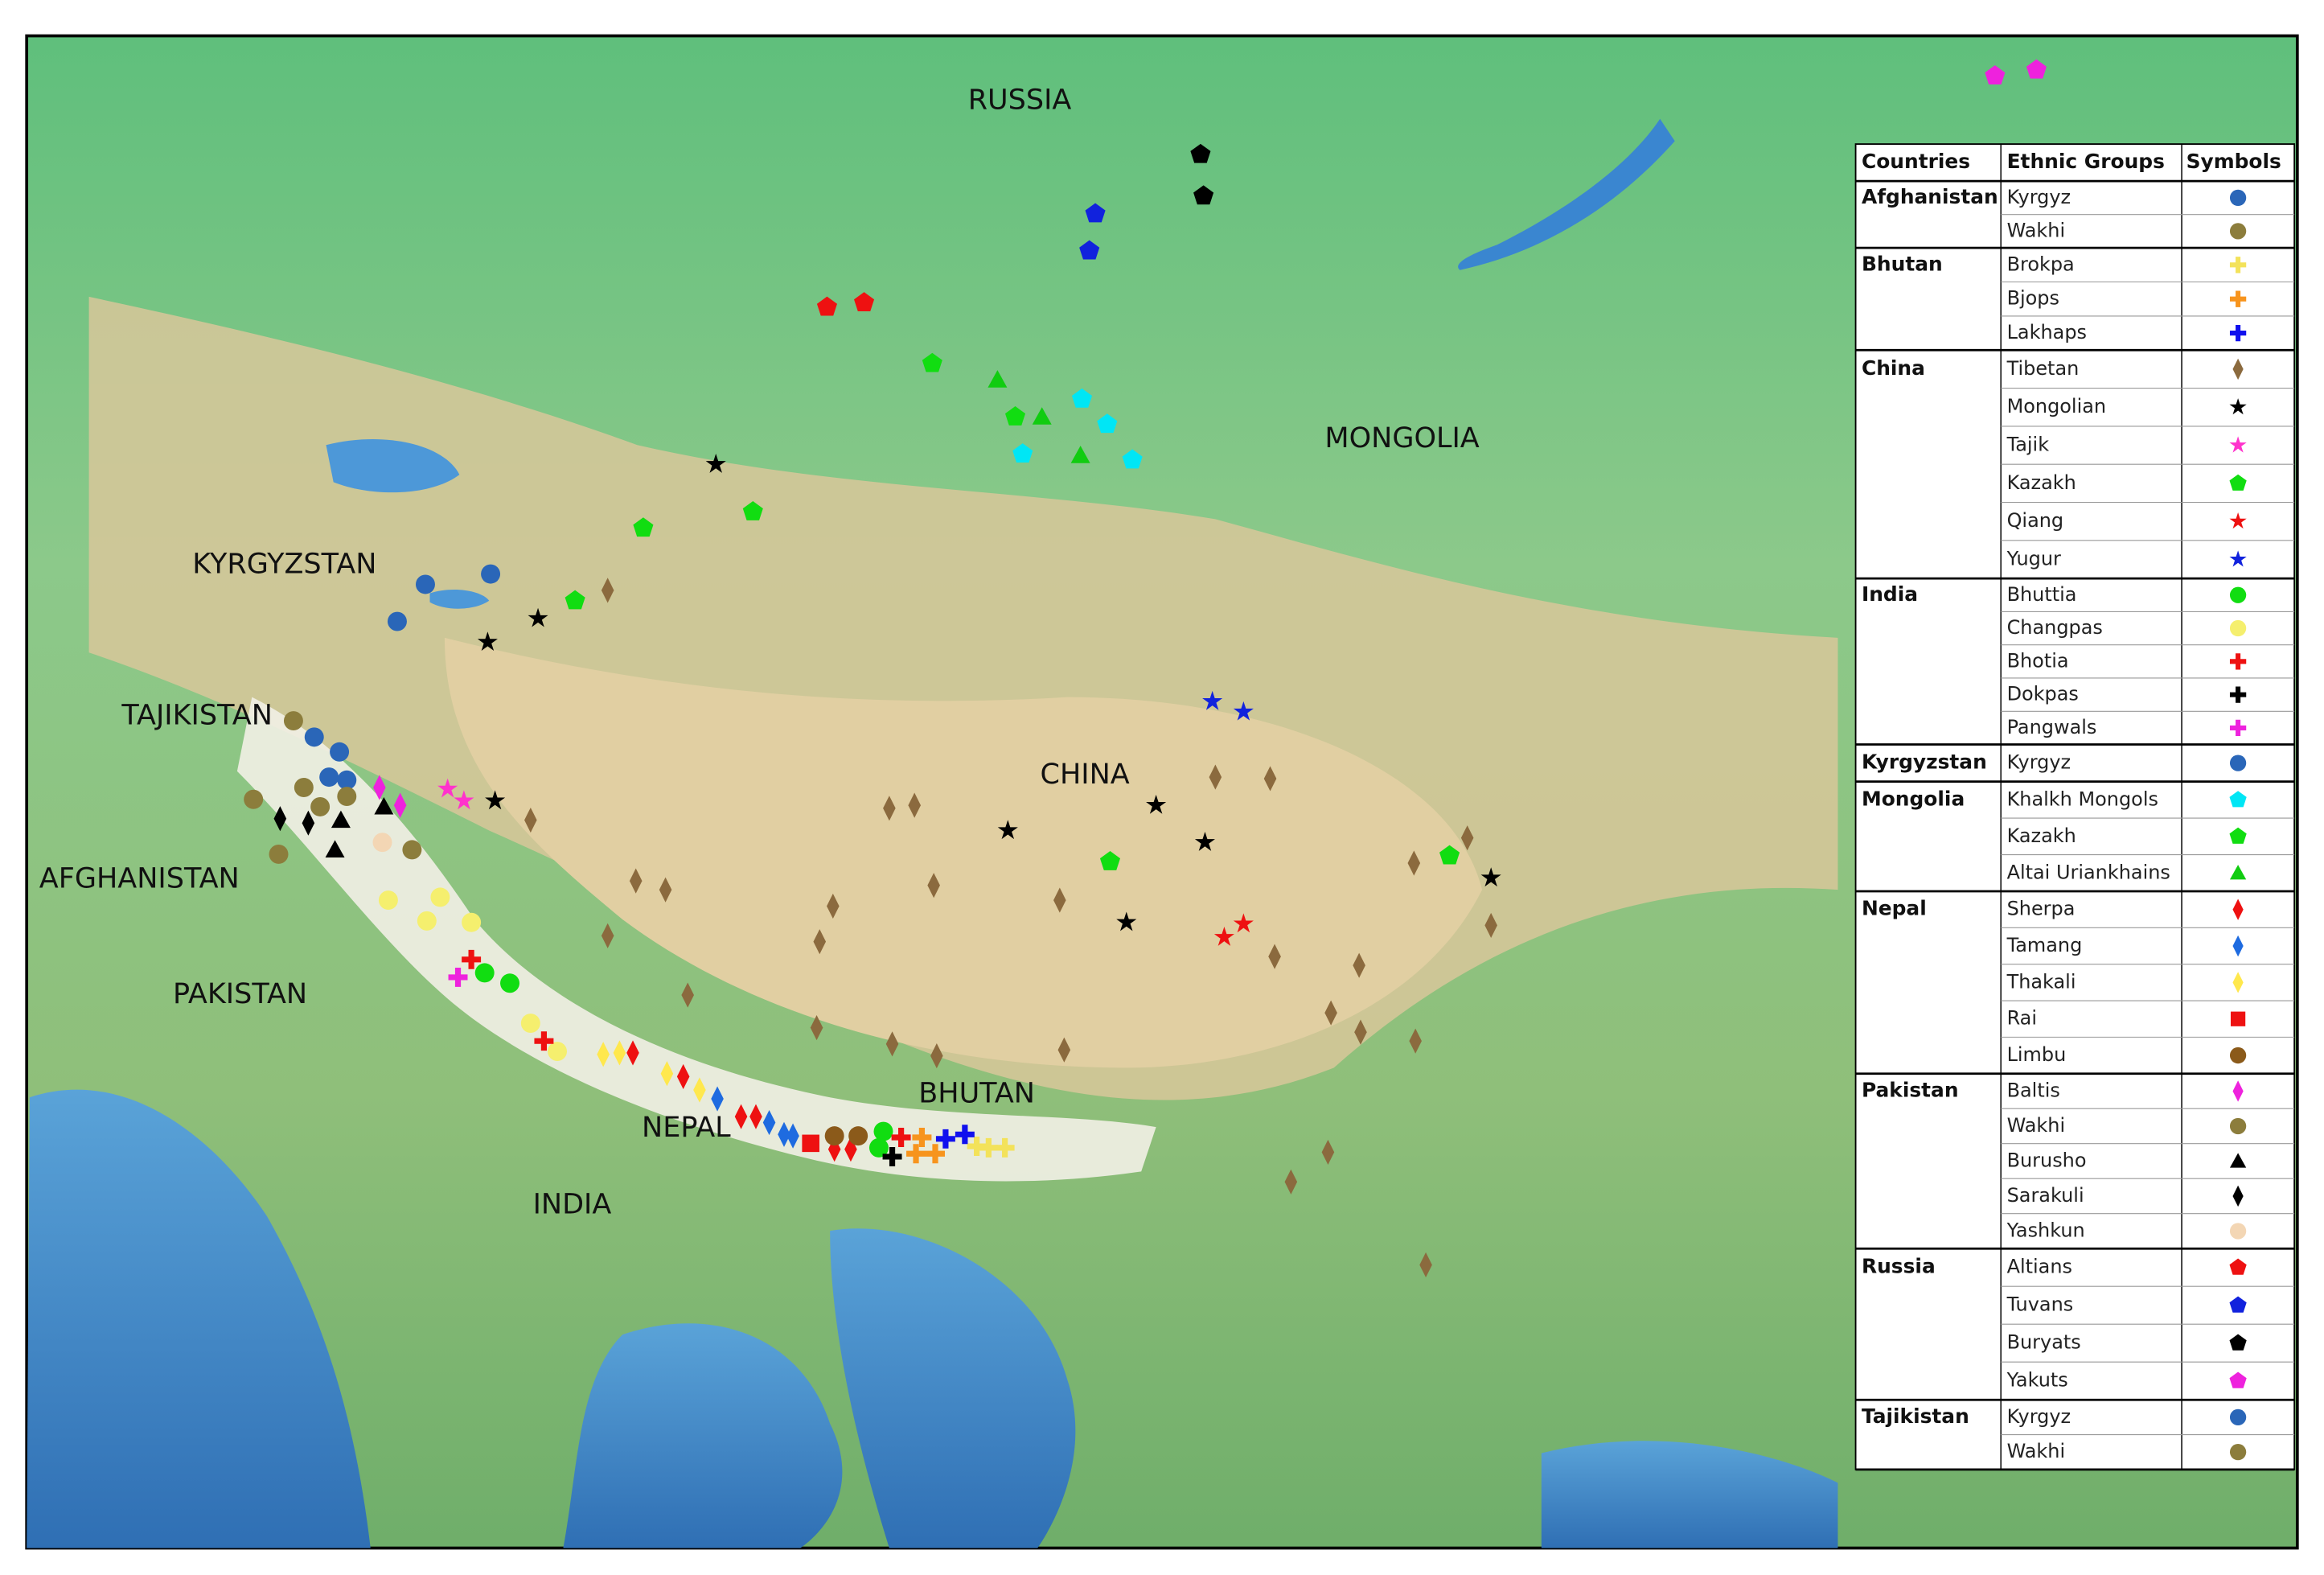 Image resolution: width=2324 pixels, height=1575 pixels. Describe the element at coordinates (2022, 1018) in the screenshot. I see `legend-group: Rai` at that location.